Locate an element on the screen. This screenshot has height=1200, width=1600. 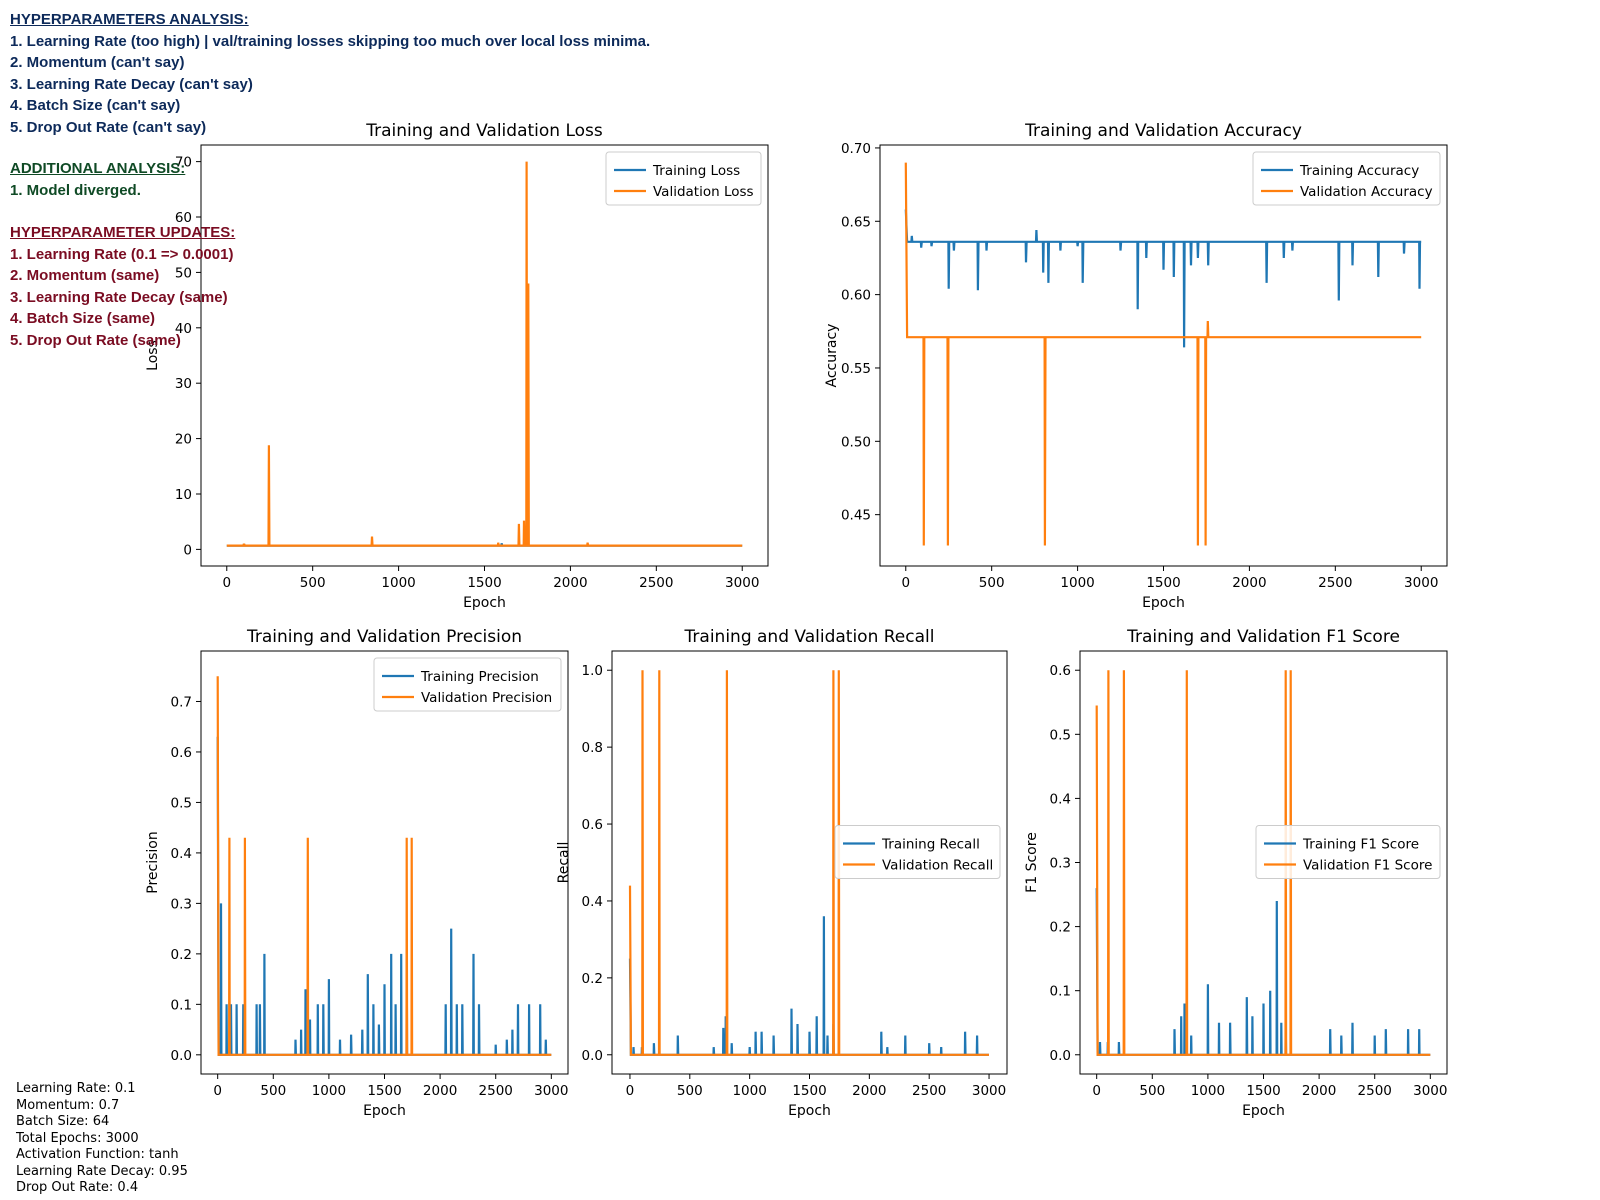
analysis-line: 2. Momentum (can't say) is located at coordinates (97, 62).